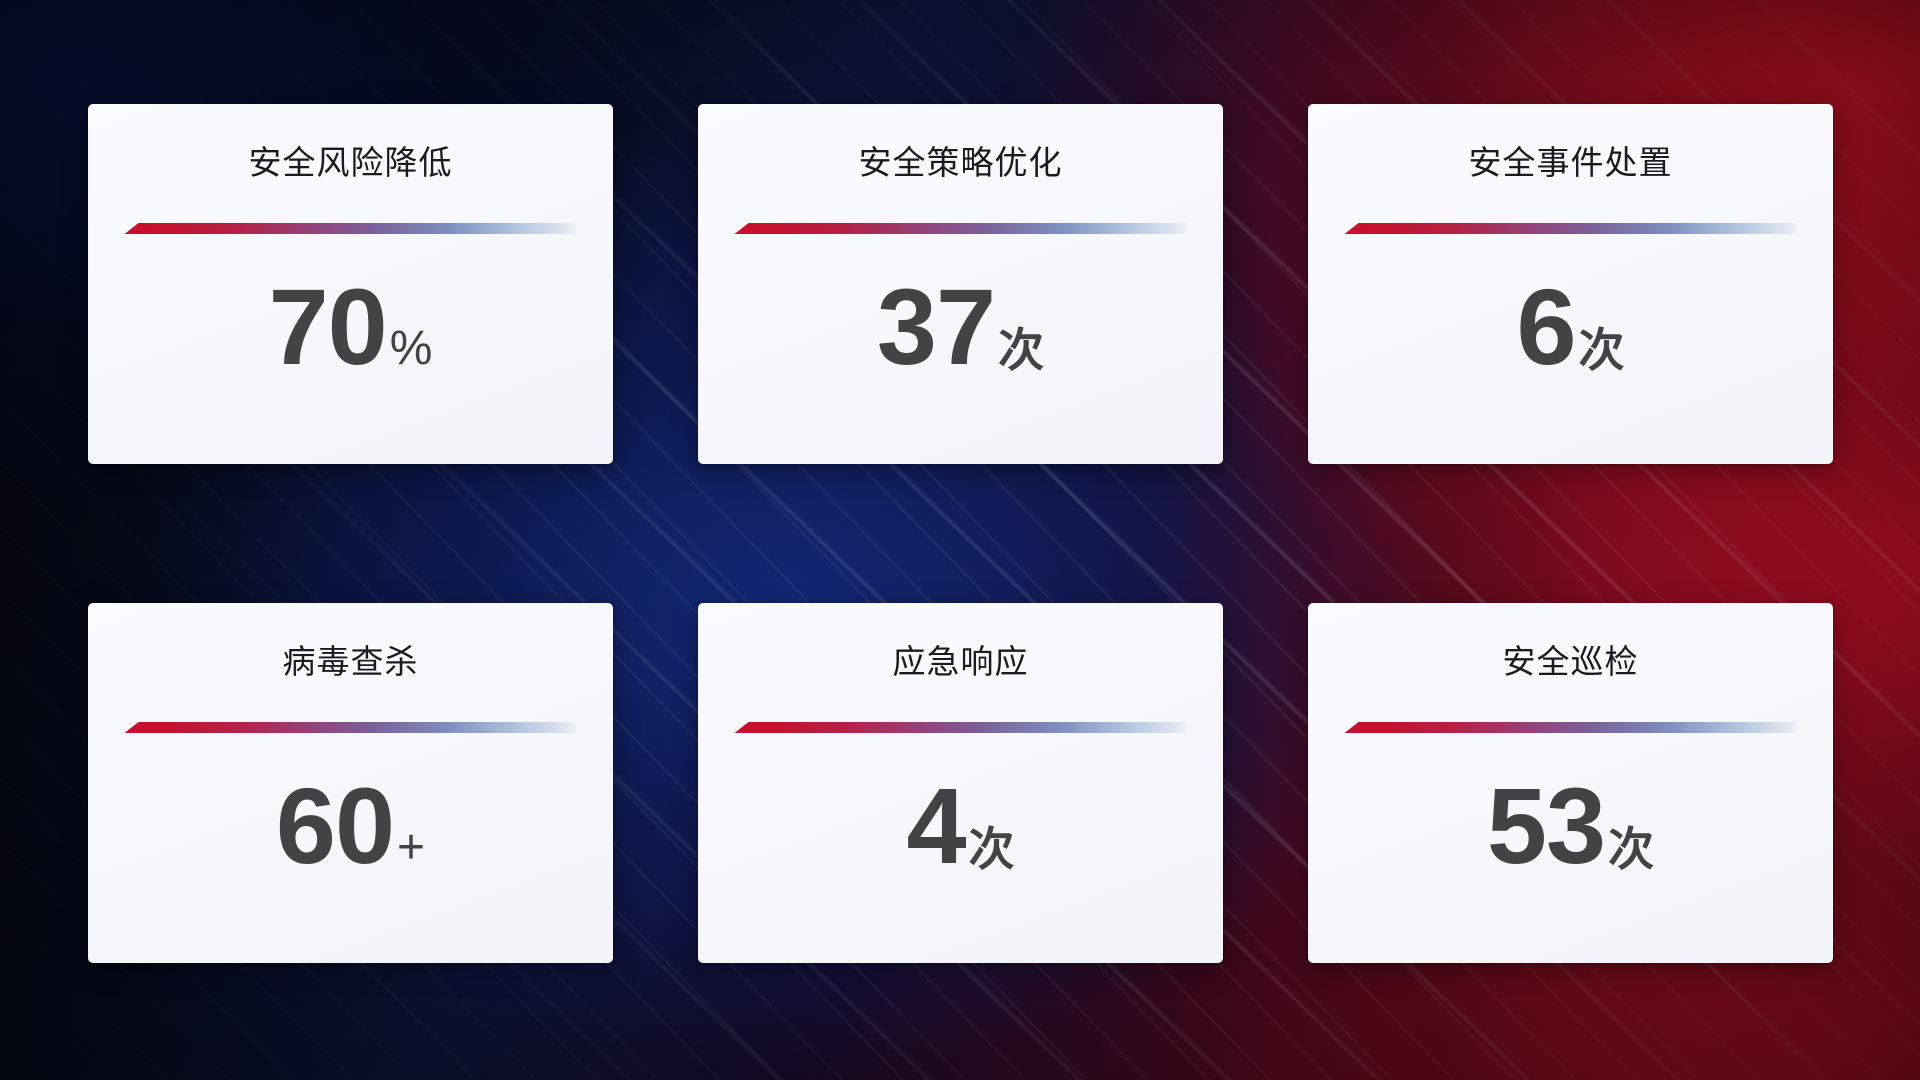 The width and height of the screenshot is (1920, 1080). I want to click on card-value-number: 70, so click(328, 326).